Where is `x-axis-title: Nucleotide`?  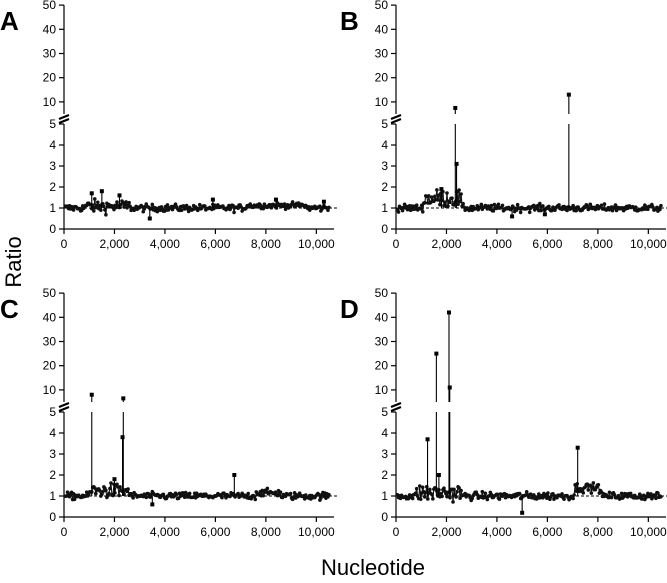
x-axis-title: Nucleotide is located at coordinates (373, 567).